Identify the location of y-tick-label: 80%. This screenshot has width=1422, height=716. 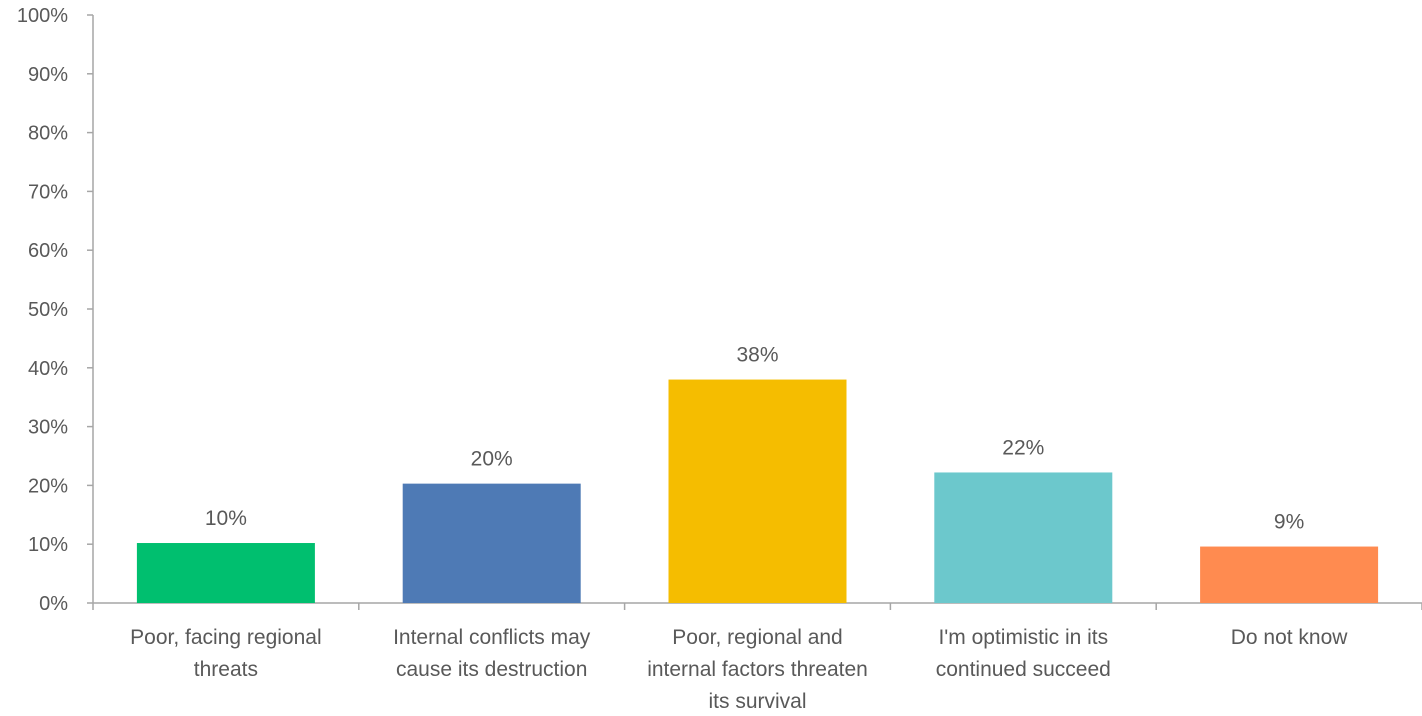
(48, 134).